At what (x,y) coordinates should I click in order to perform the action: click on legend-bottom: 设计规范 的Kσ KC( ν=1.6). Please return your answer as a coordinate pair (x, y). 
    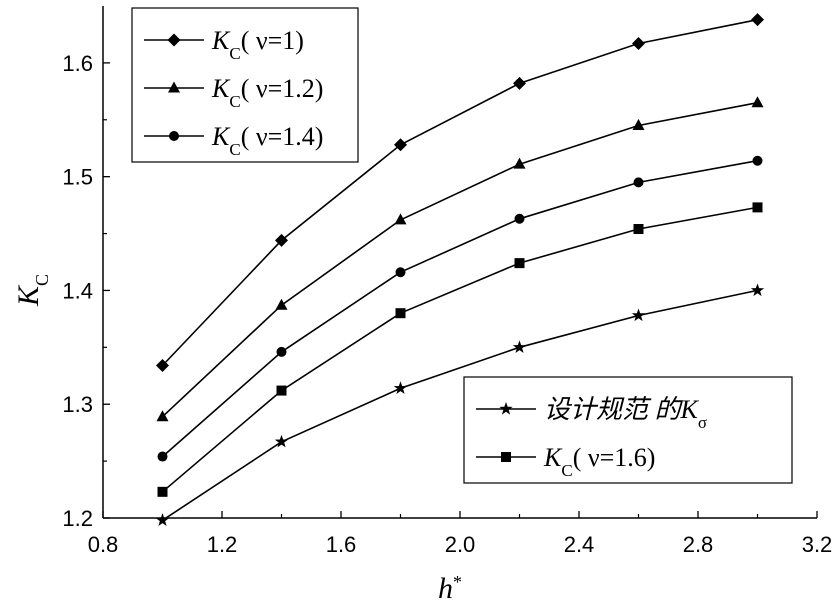
    Looking at the image, I should click on (628, 430).